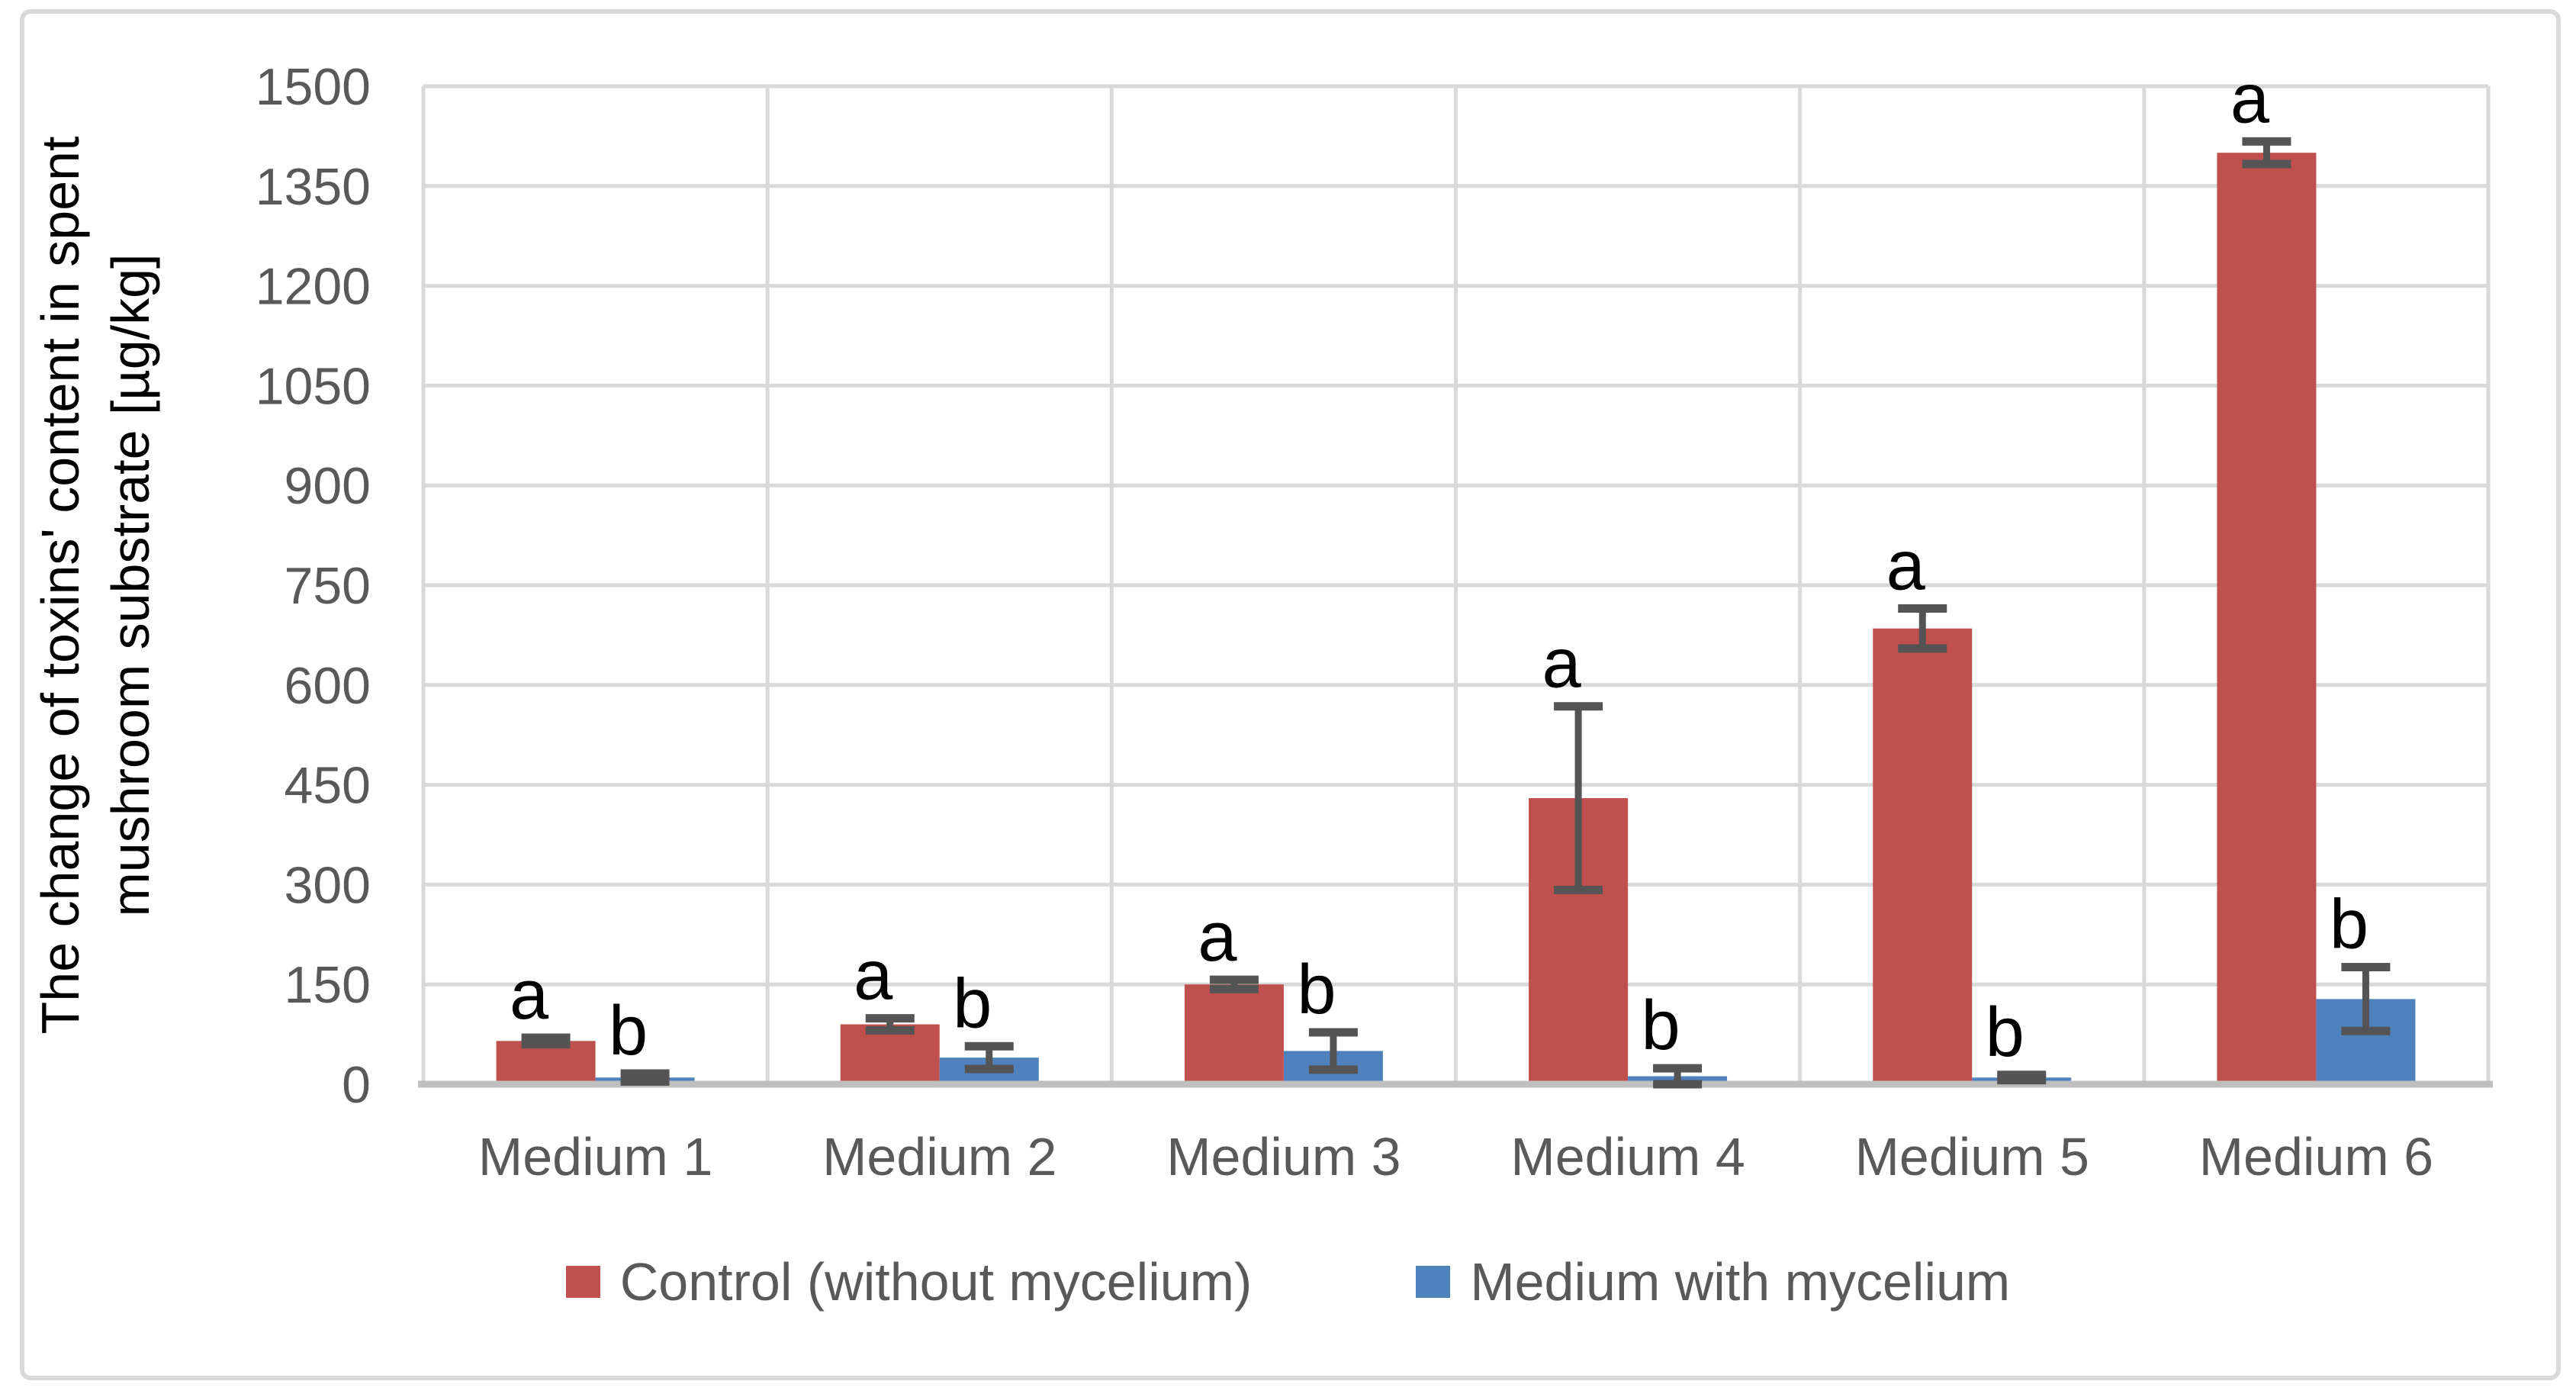 The height and width of the screenshot is (1394, 2576). I want to click on y-tick-label-450: 450, so click(328, 786).